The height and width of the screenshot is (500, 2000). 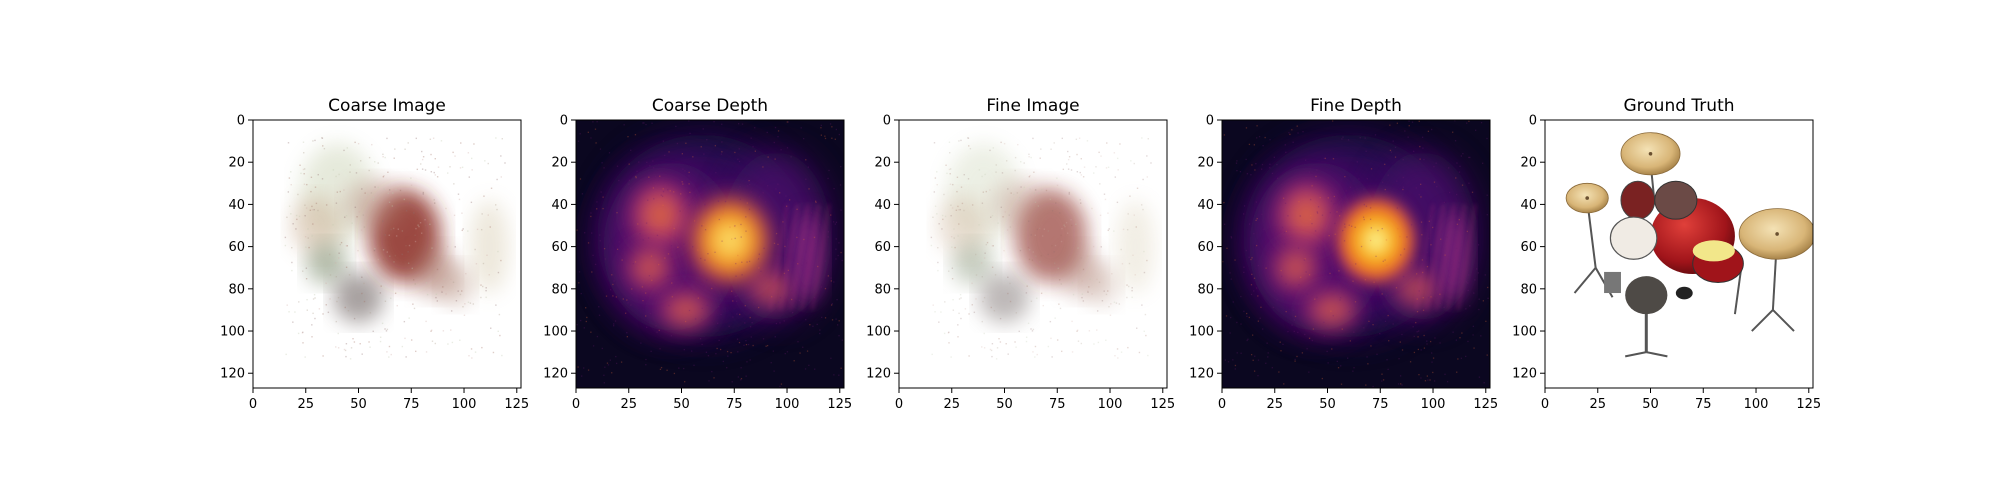 What do you see at coordinates (1524, 332) in the screenshot?
I see `y-tick-label: 100` at bounding box center [1524, 332].